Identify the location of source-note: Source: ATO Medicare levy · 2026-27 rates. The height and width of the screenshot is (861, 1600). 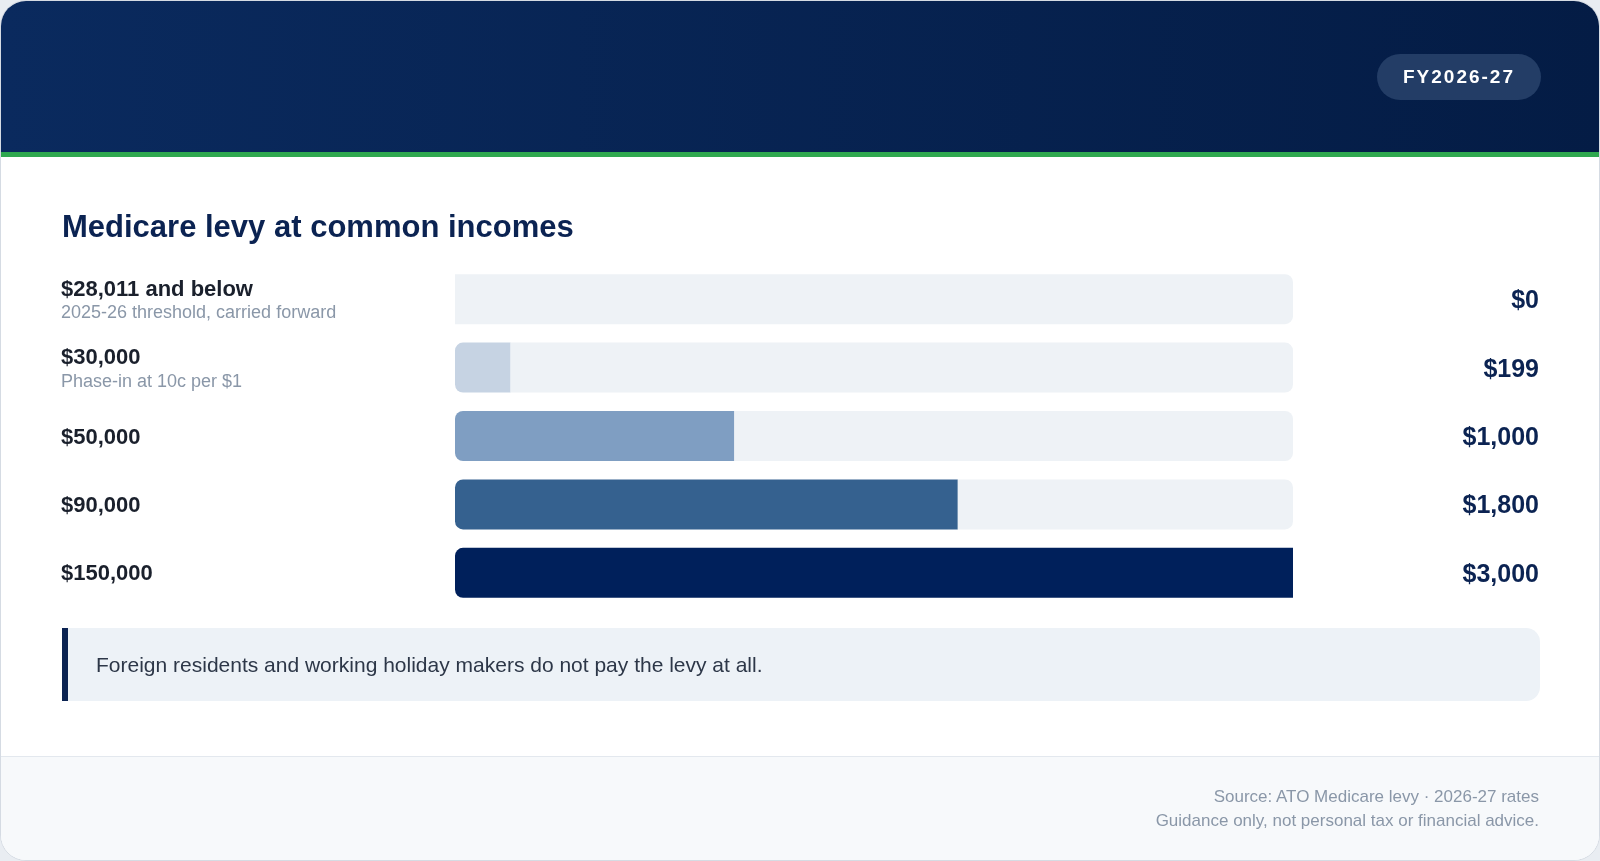
(1375, 797).